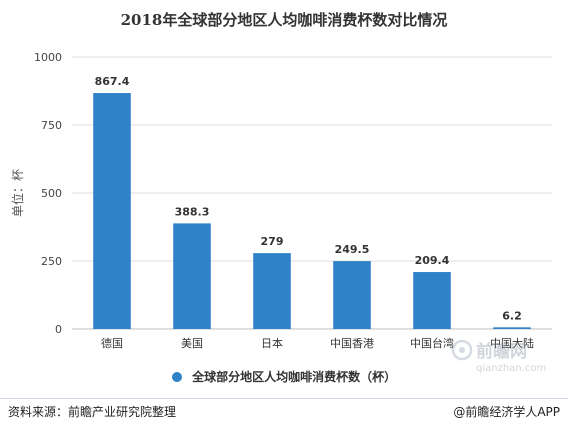 Image resolution: width=568 pixels, height=426 pixels. Describe the element at coordinates (432, 260) in the screenshot. I see `data-label: 209.4` at that location.